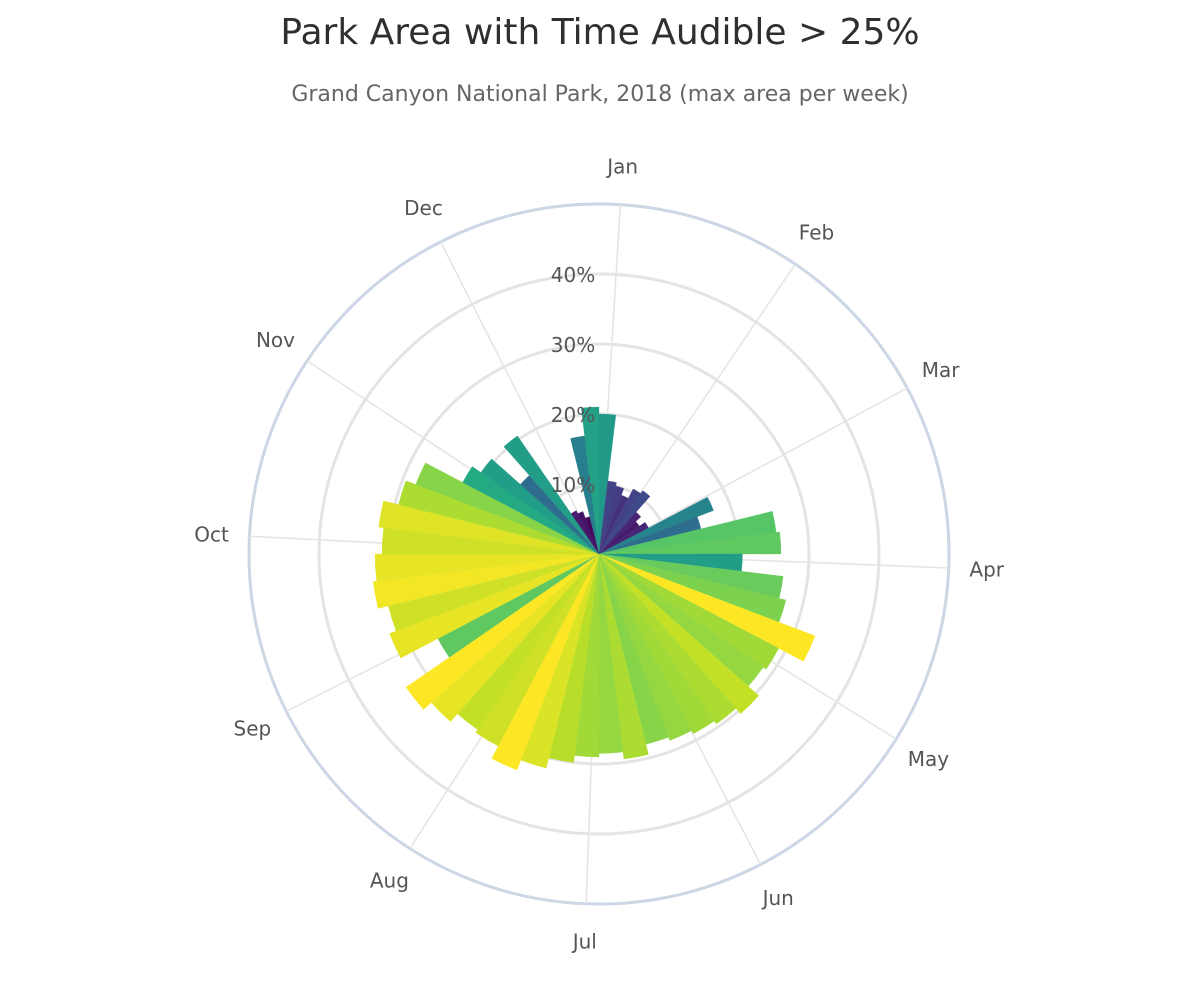  What do you see at coordinates (929, 759) in the screenshot?
I see `month-label-may: May` at bounding box center [929, 759].